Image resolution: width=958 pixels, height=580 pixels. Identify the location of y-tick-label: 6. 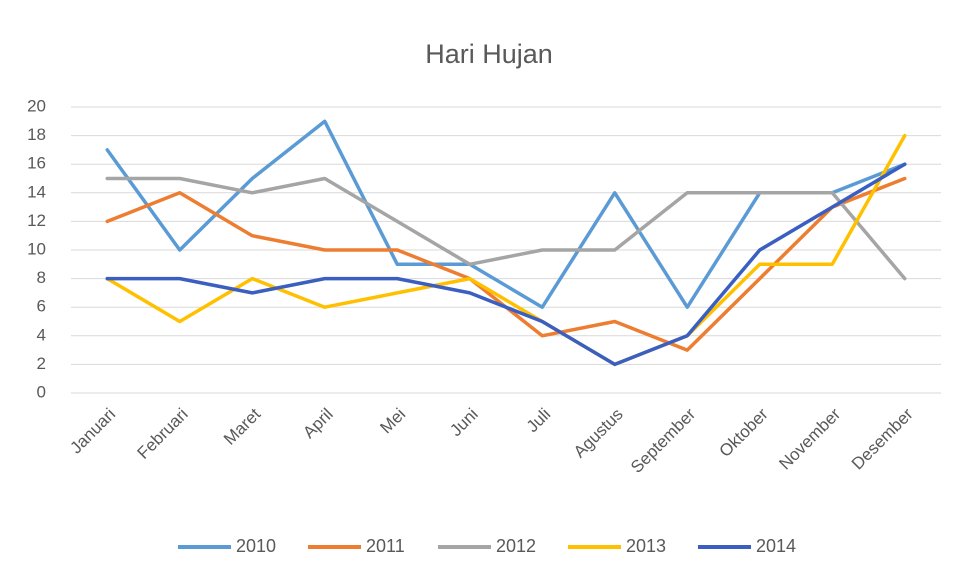
(41, 306).